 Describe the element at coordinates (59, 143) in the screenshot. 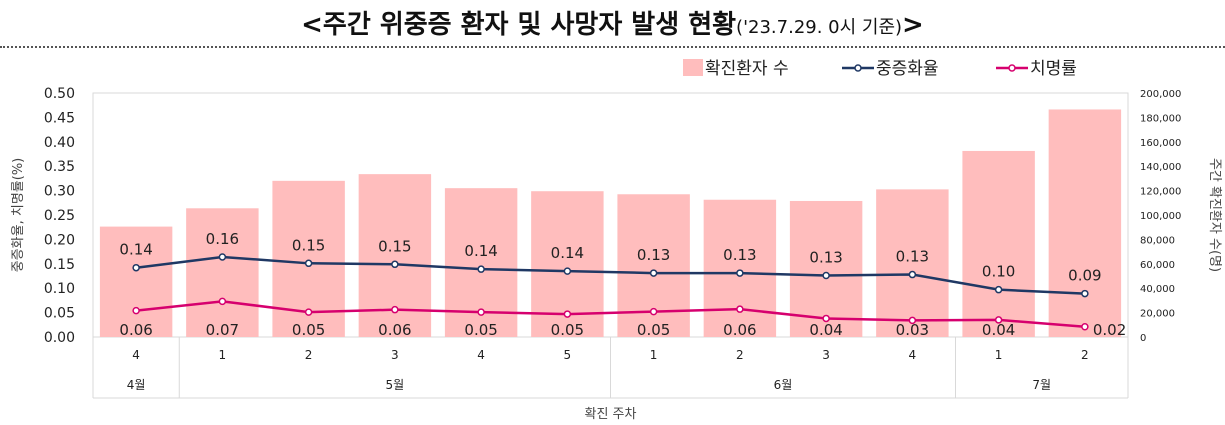

I see `y-left-tick-label: 0.40` at that location.